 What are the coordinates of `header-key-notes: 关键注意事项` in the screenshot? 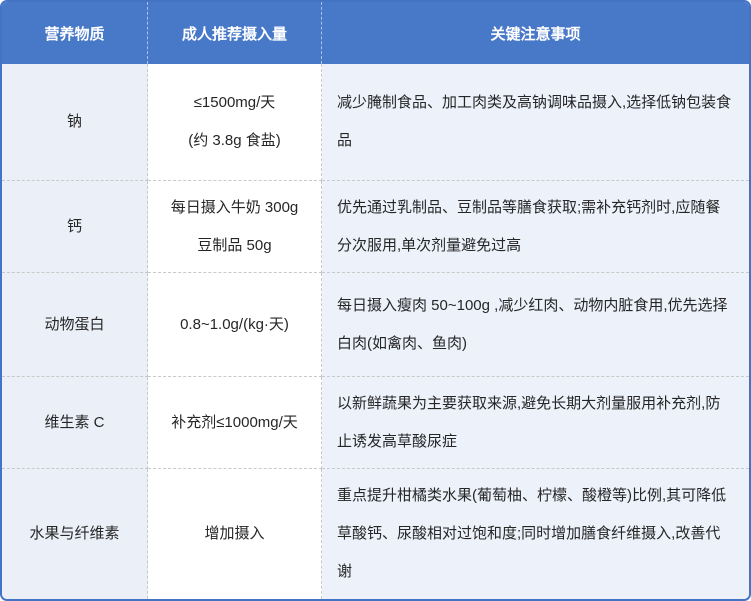 It's located at (535, 33).